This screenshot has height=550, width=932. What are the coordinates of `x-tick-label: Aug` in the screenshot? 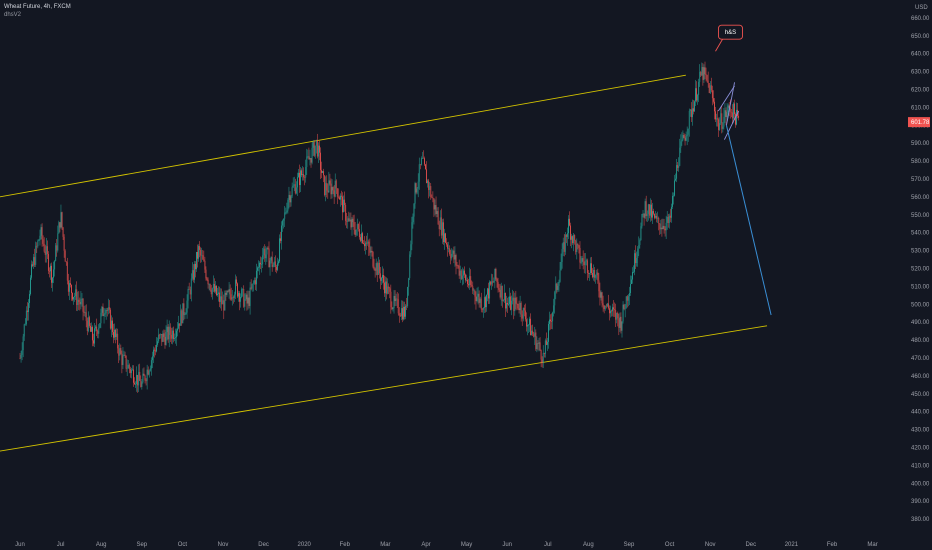 It's located at (101, 545).